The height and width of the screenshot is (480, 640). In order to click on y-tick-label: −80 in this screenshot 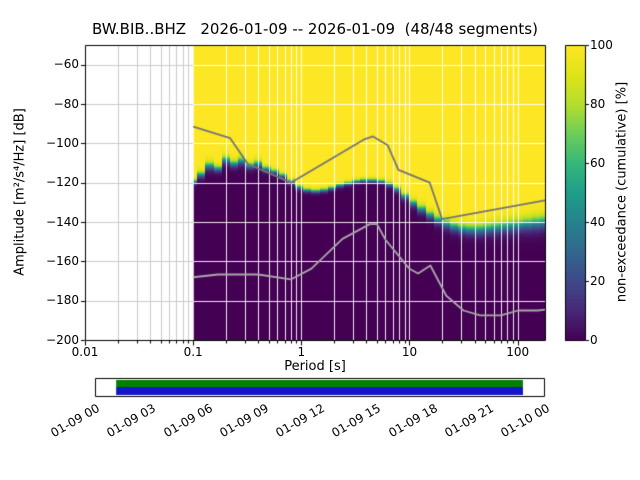, I will do `click(66, 103)`.